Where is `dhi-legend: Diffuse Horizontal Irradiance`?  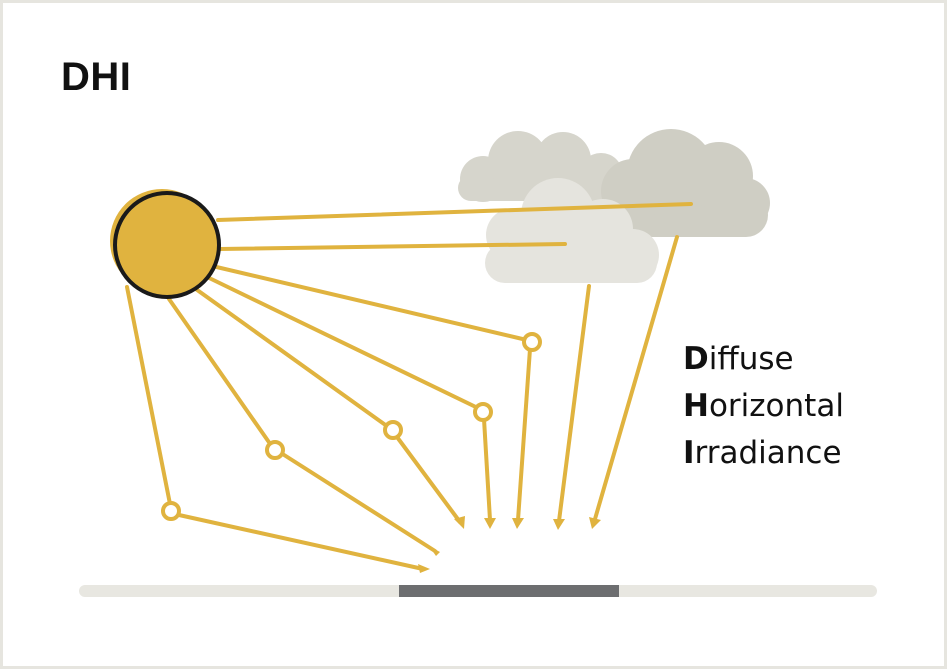 dhi-legend: Diffuse Horizontal Irradiance is located at coordinates (763, 406).